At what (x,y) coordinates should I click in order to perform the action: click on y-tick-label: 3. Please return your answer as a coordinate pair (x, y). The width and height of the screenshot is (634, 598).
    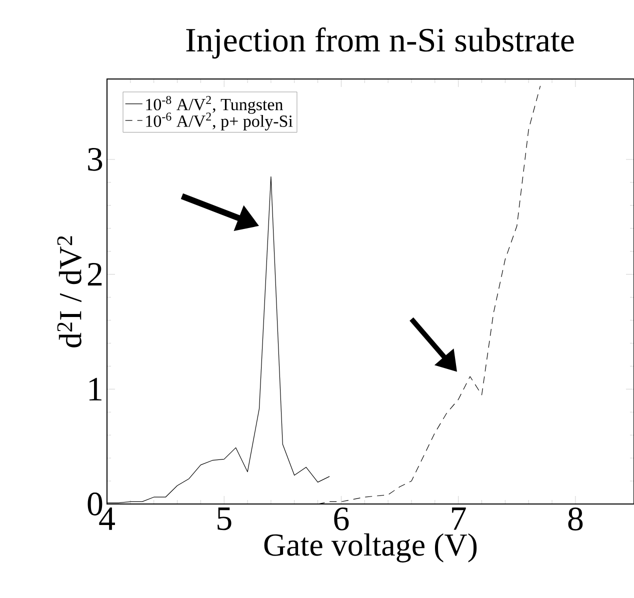
    Looking at the image, I should click on (95, 159).